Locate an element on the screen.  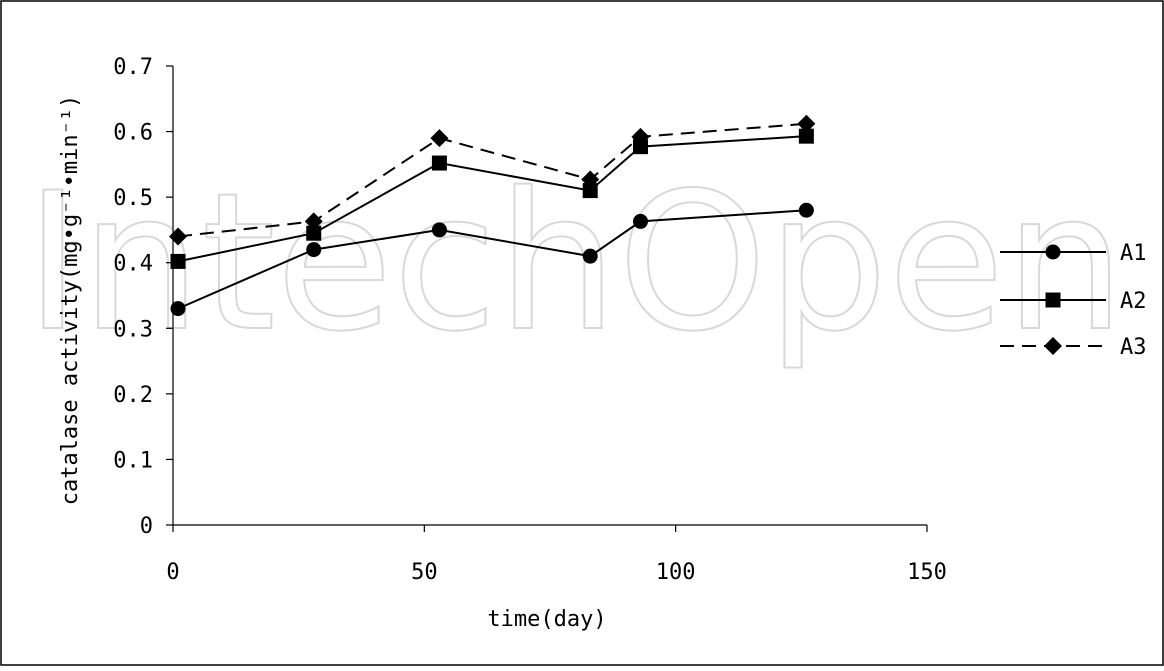
y-tick-label: 0.5 is located at coordinates (133, 198).